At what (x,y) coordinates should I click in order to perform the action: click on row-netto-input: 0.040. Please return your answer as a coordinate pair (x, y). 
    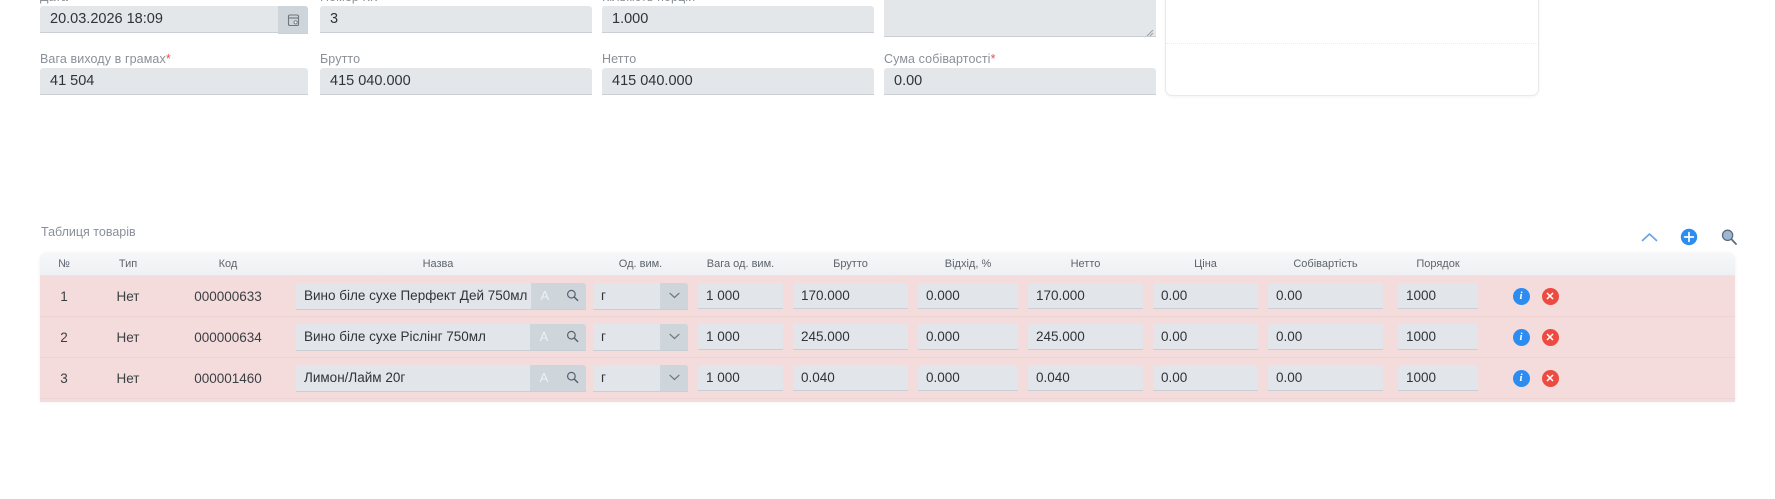
    Looking at the image, I should click on (1085, 378).